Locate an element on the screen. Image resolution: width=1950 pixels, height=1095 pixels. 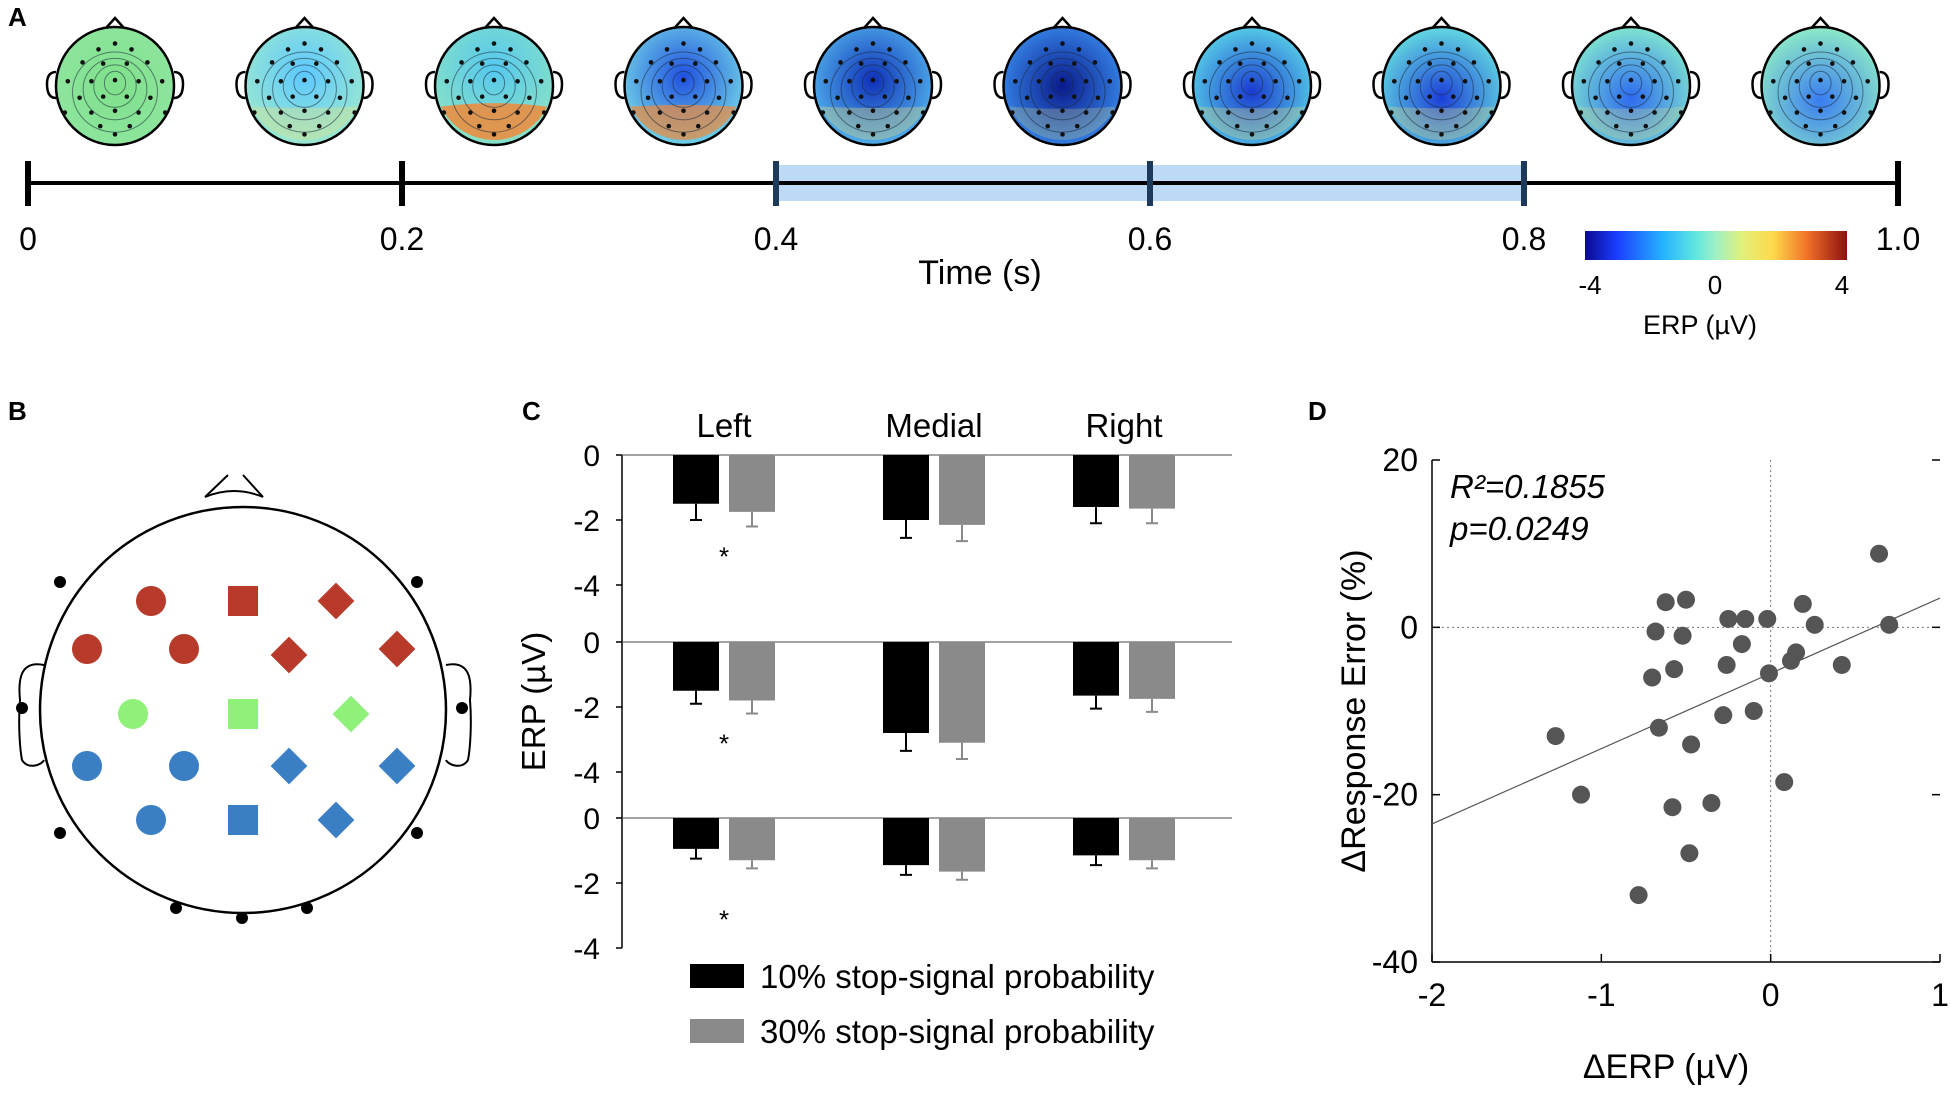
x-tick-label: -1 is located at coordinates (1601, 995).